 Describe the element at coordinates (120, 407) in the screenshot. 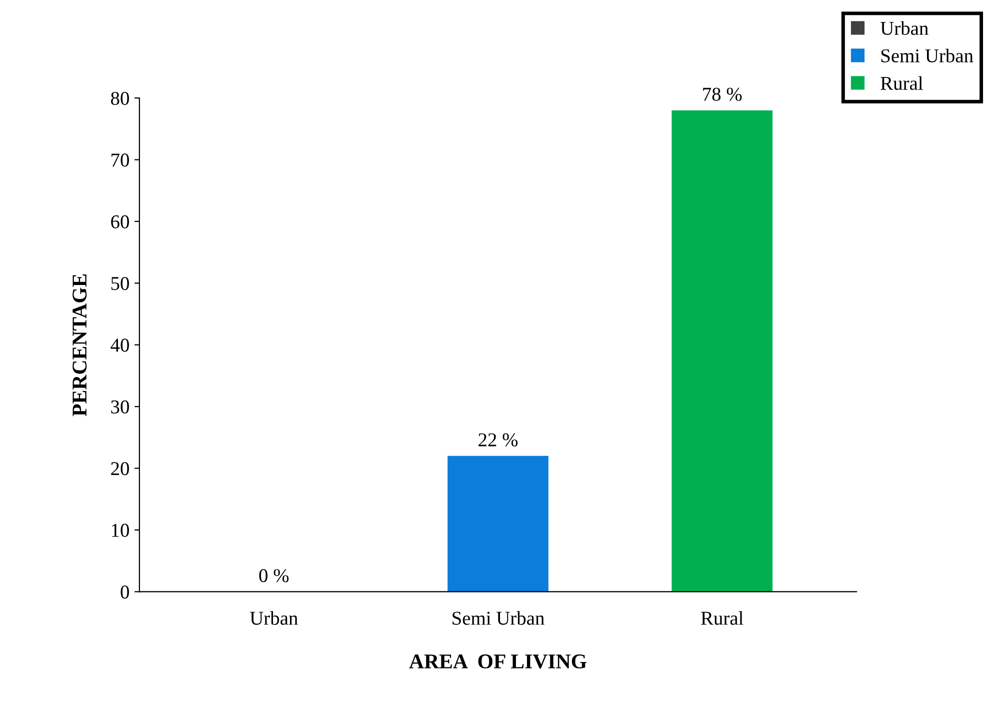

I see `y-tick-label: 30` at that location.